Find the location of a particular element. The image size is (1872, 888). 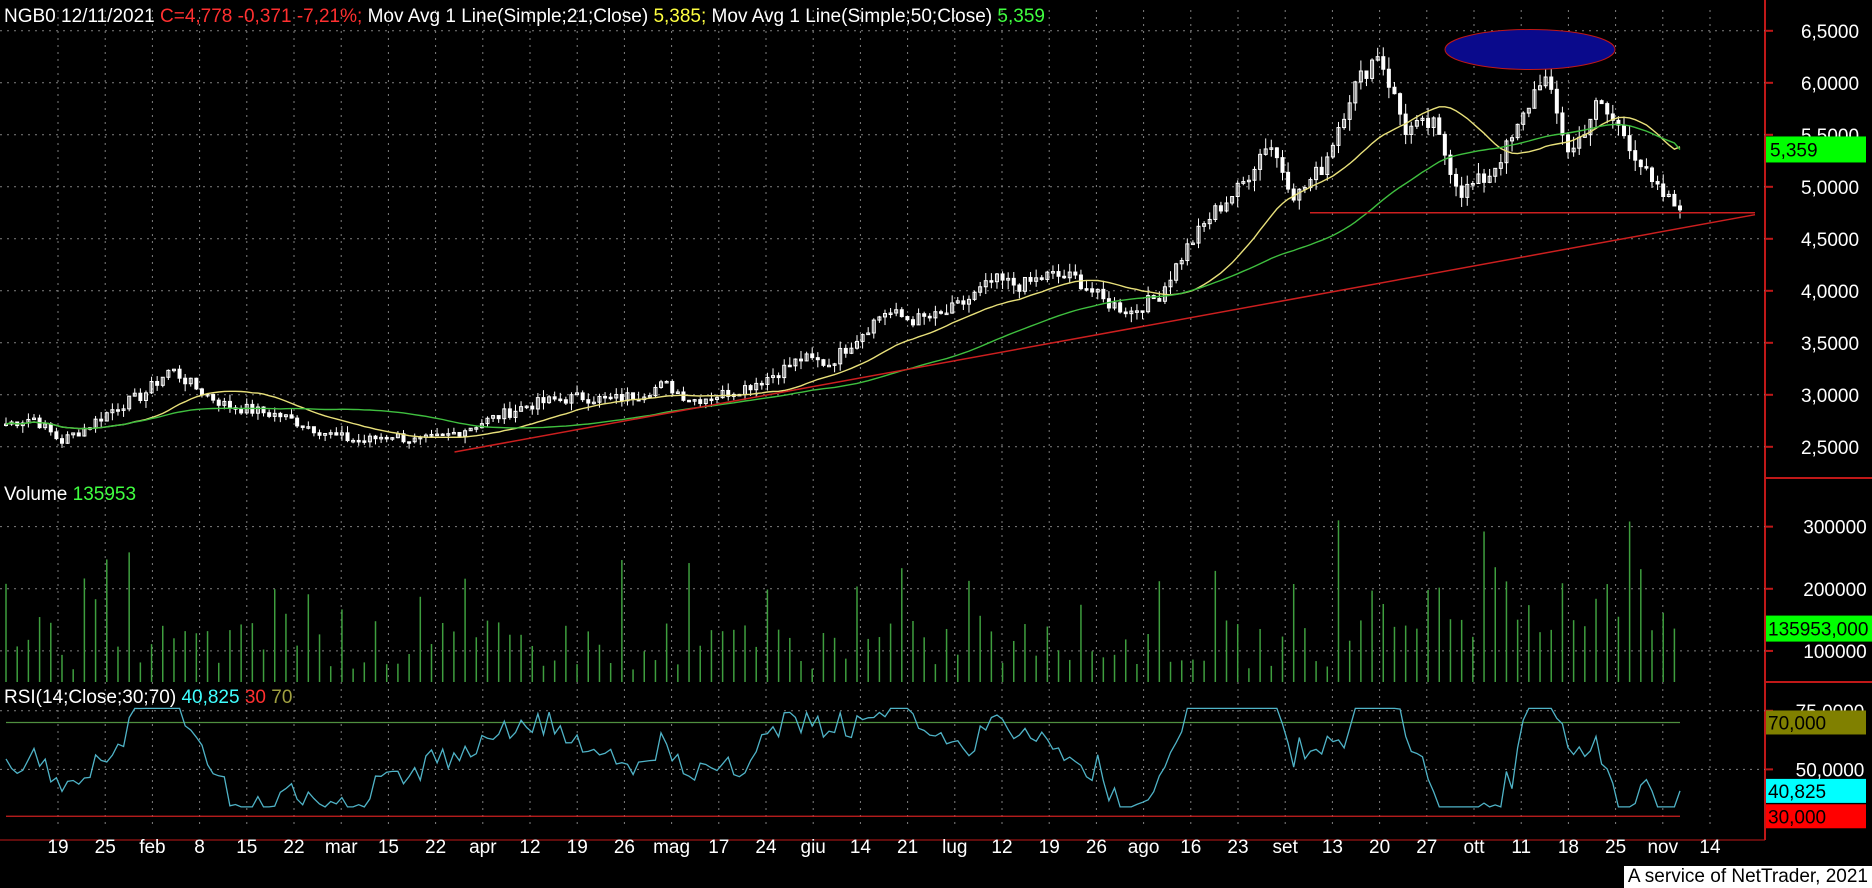

rsi-badge-label: 70,000 is located at coordinates (1797, 723).